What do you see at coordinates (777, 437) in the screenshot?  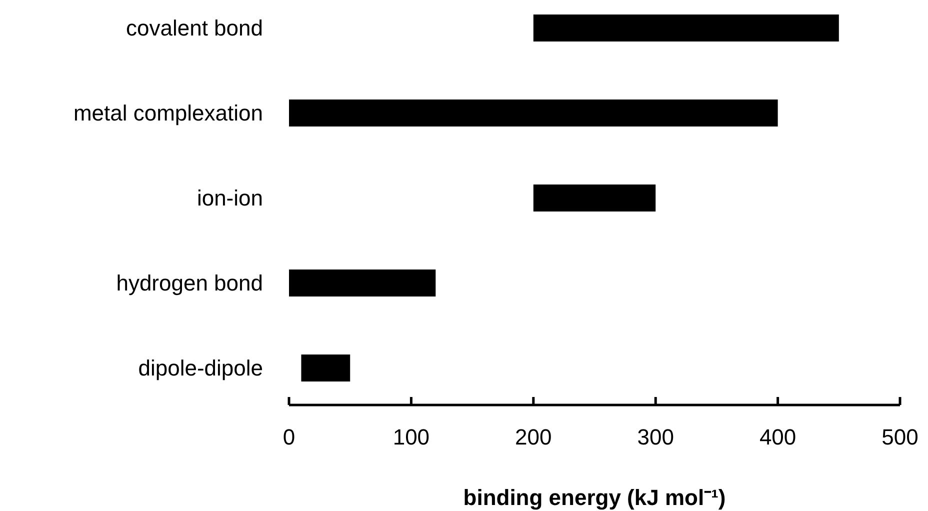 I see `x-tick-label: 400` at bounding box center [777, 437].